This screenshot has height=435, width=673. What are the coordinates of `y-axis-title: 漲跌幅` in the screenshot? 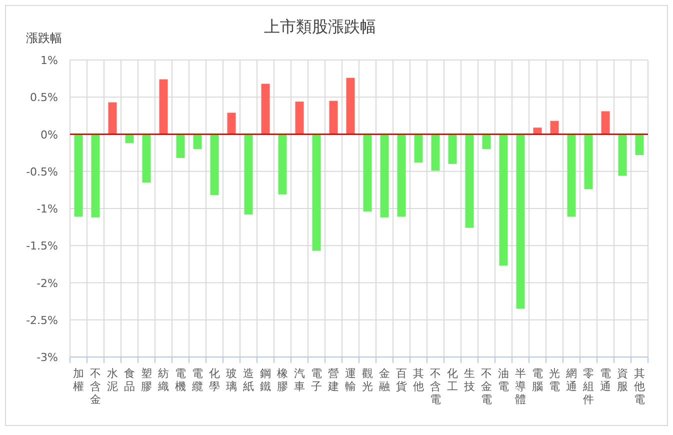 It's located at (44, 38).